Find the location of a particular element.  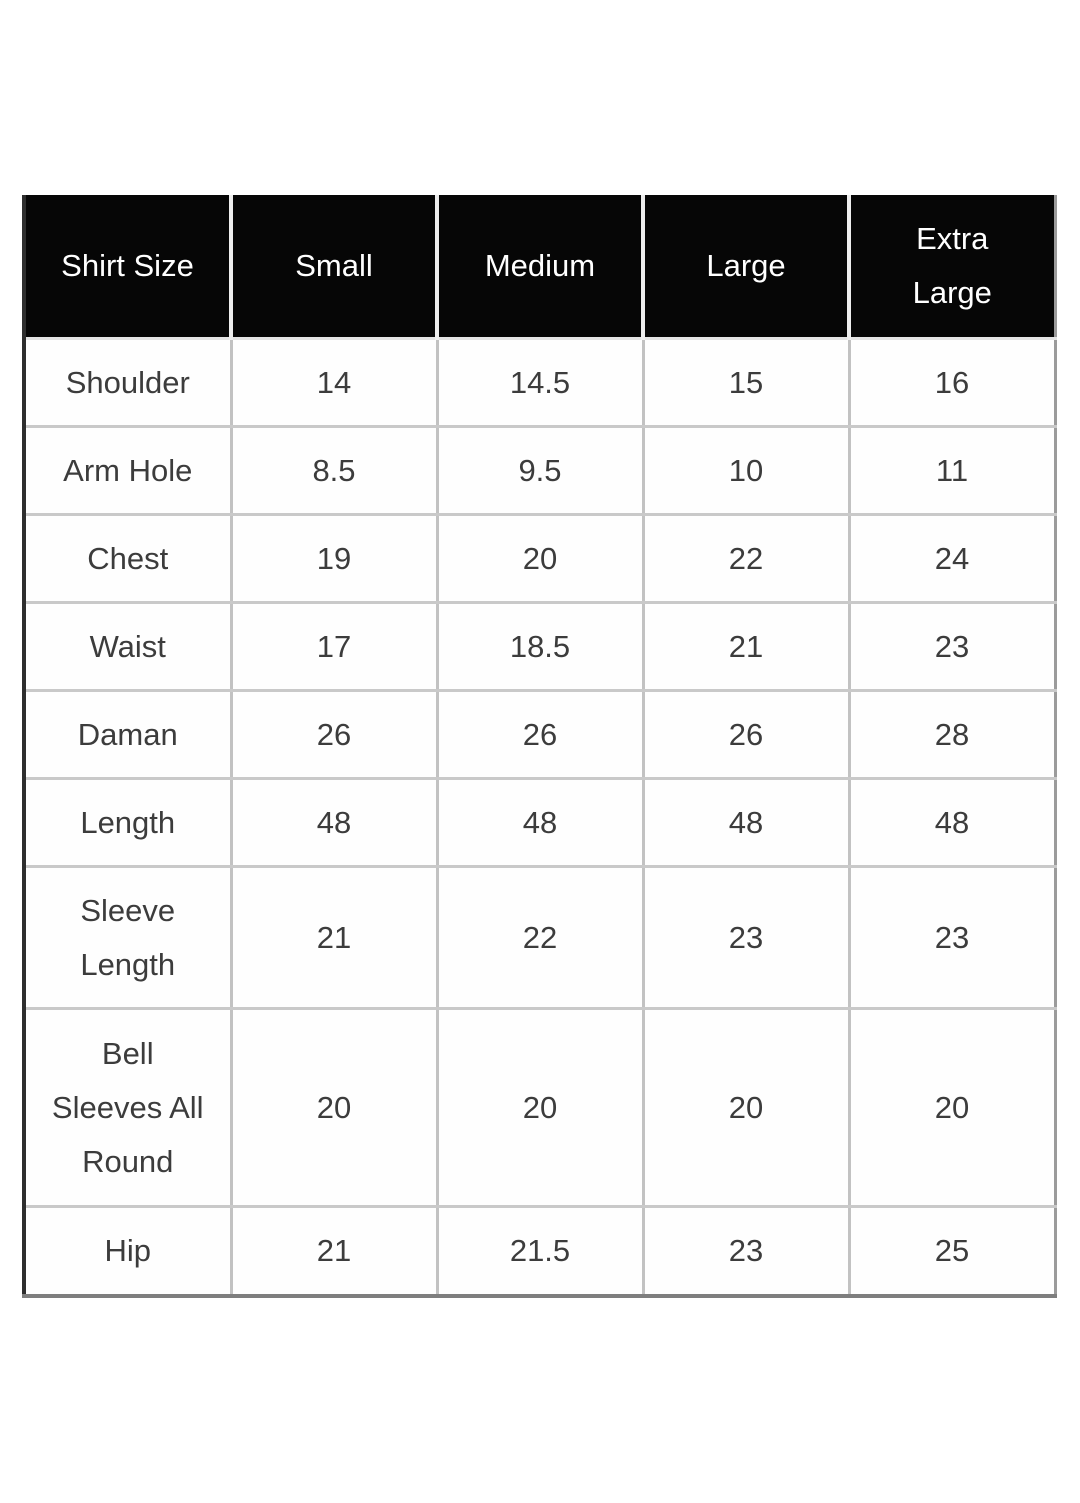

table-row-length: Length 48 48 48 48 is located at coordinates (539, 823).